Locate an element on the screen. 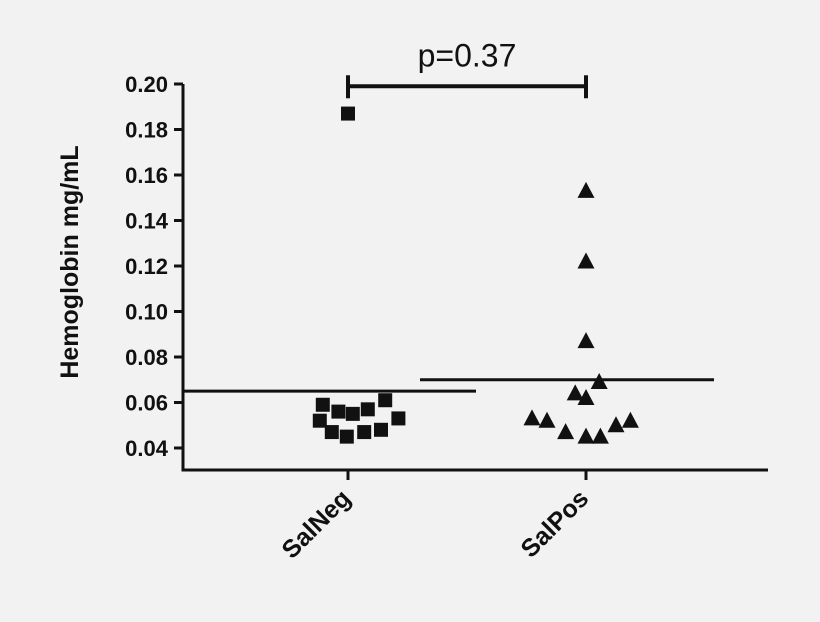  mean-lines is located at coordinates (448, 385).